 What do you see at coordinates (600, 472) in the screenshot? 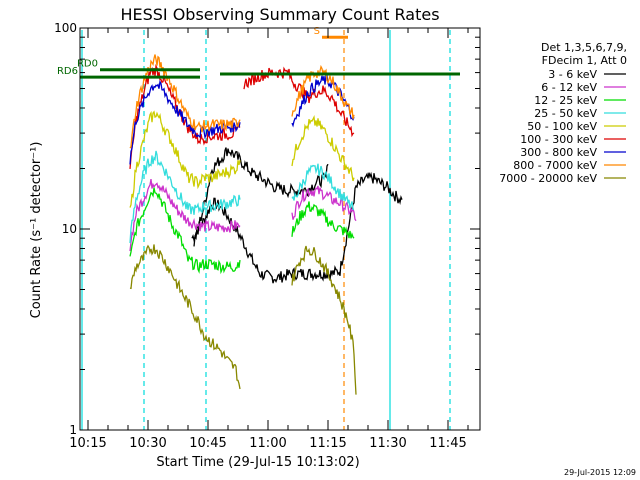
I see `footer-timestamp: 29-Jul-2015 12:09` at bounding box center [600, 472].